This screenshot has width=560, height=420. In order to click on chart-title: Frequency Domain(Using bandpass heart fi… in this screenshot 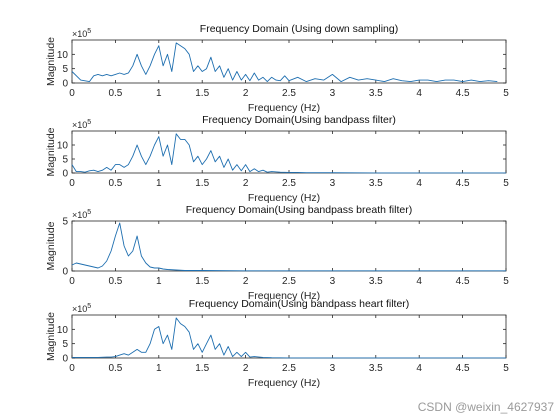, I will do `click(299, 304)`.